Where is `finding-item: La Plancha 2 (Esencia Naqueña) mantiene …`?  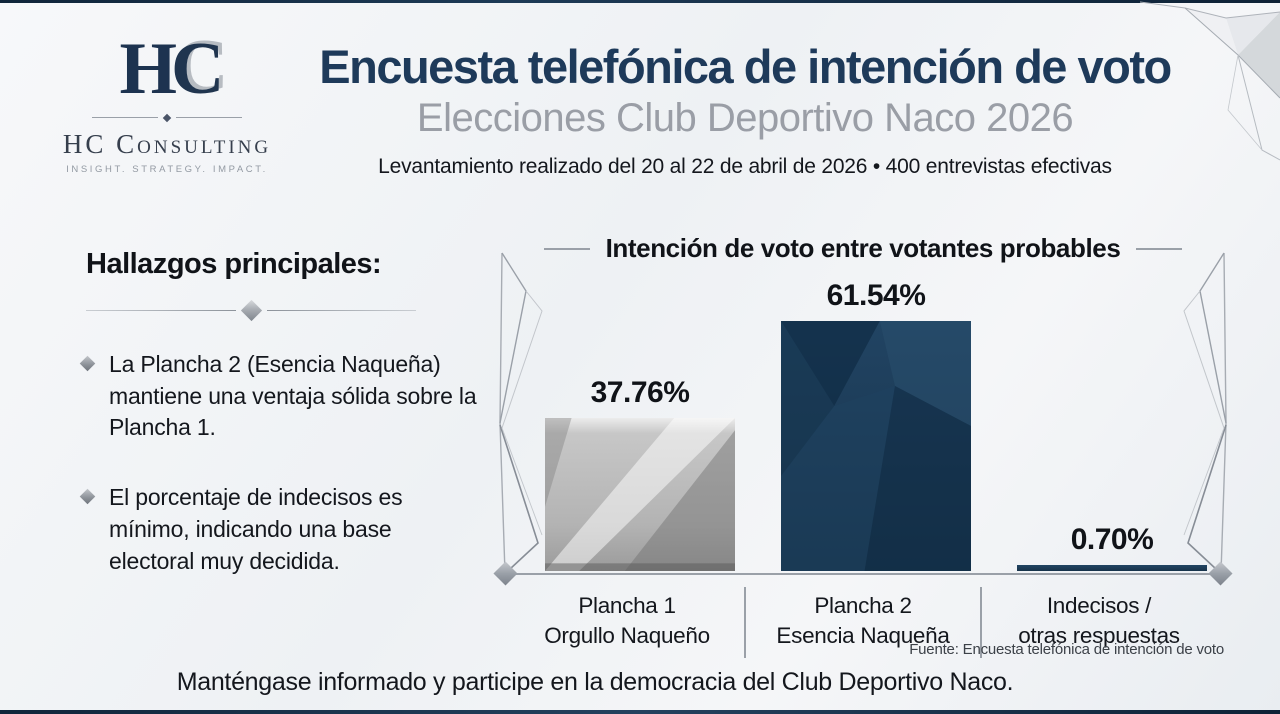 finding-item: La Plancha 2 (Esencia Naqueña) mantiene … is located at coordinates (280, 396).